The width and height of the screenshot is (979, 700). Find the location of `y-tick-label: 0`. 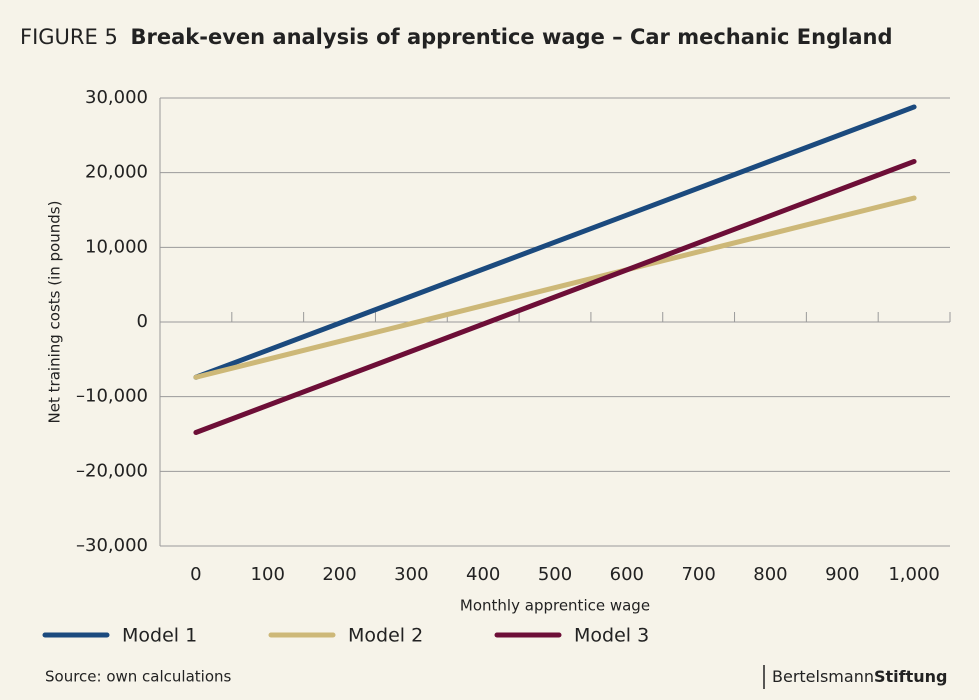

y-tick-label: 0 is located at coordinates (142, 321).